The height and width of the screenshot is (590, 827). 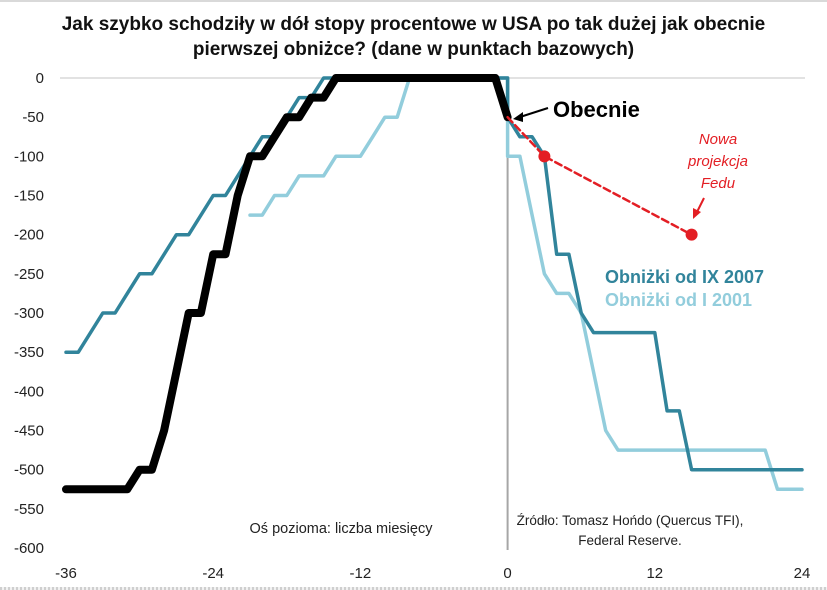 I want to click on y-tick-label: -150, so click(x=29, y=196).